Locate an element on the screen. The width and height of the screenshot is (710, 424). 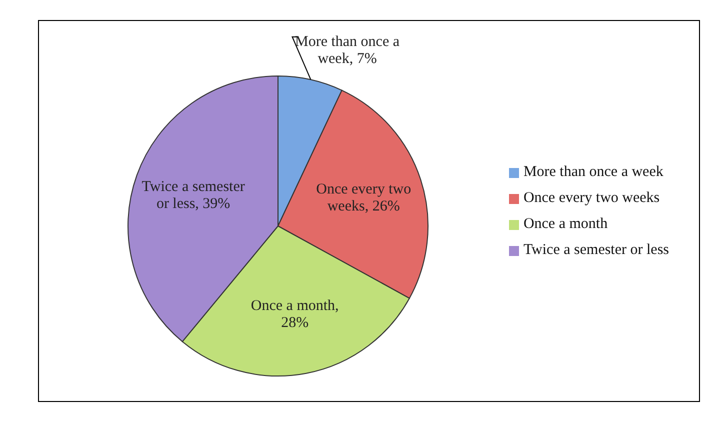
data-label: Twice a semester or less, 39% is located at coordinates (193, 195).